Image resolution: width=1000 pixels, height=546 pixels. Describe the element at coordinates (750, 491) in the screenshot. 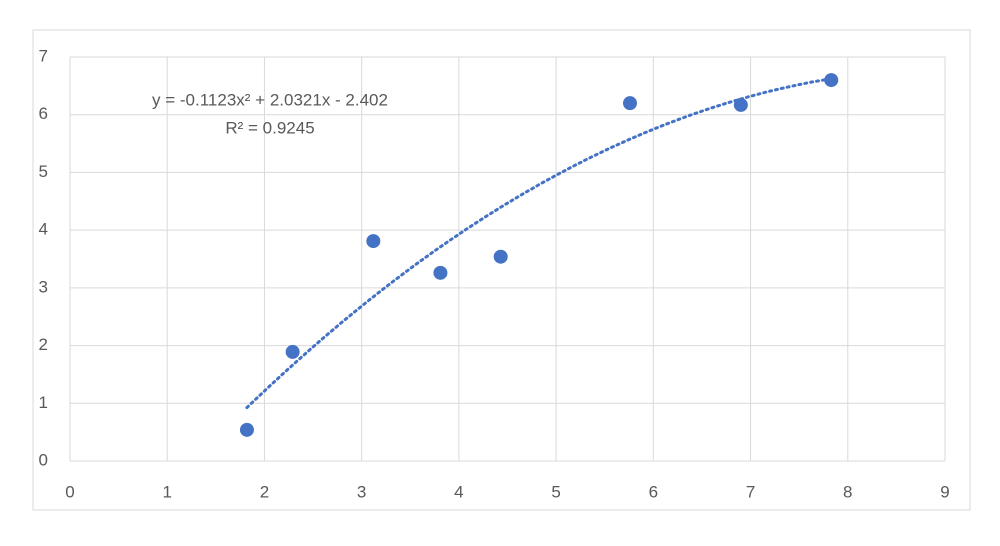

I see `x-tick-label: 7` at that location.